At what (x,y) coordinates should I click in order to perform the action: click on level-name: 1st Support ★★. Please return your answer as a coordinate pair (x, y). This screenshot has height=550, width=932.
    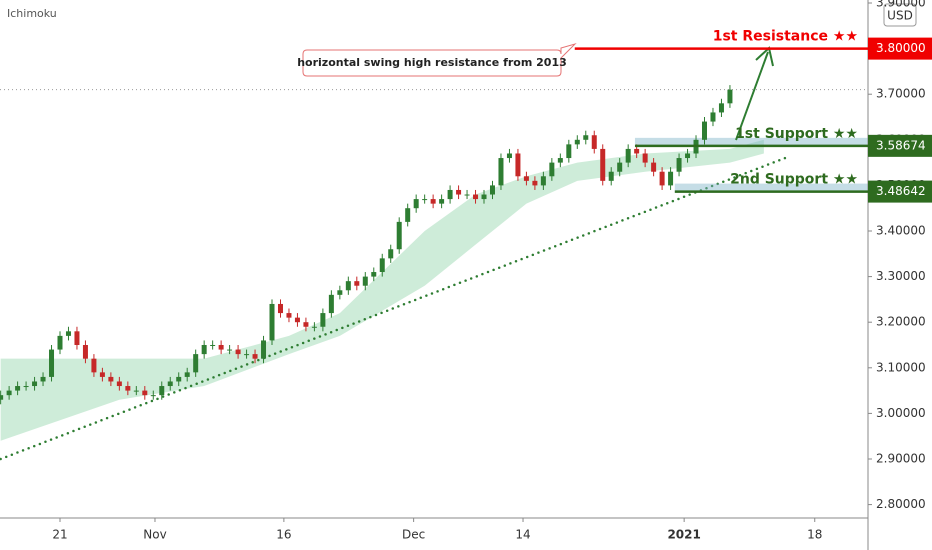
    Looking at the image, I should click on (796, 134).